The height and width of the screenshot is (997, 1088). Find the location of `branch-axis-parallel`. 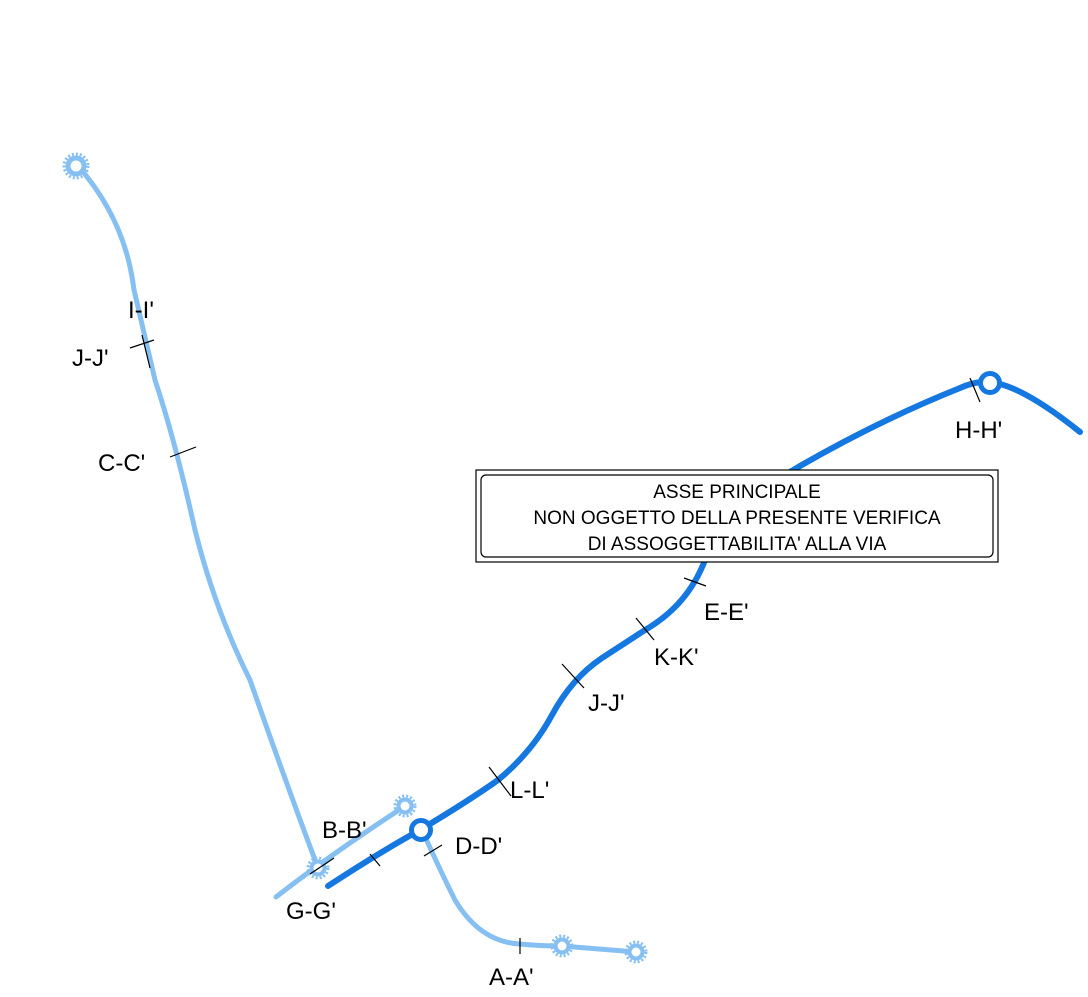

branch-axis-parallel is located at coordinates (340, 851).